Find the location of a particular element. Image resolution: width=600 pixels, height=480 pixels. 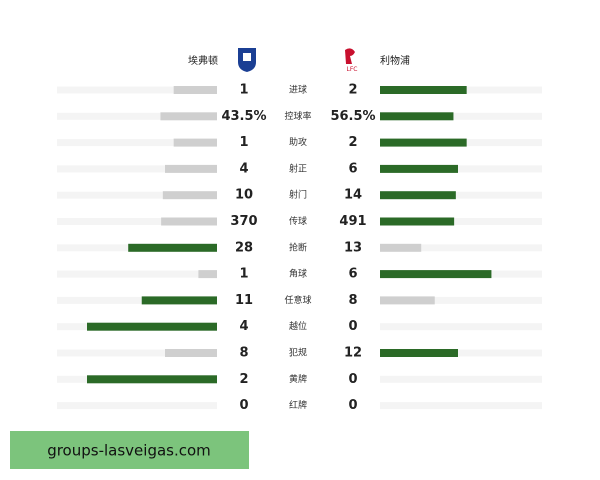

stat-label: 助攻 is located at coordinates (298, 142).